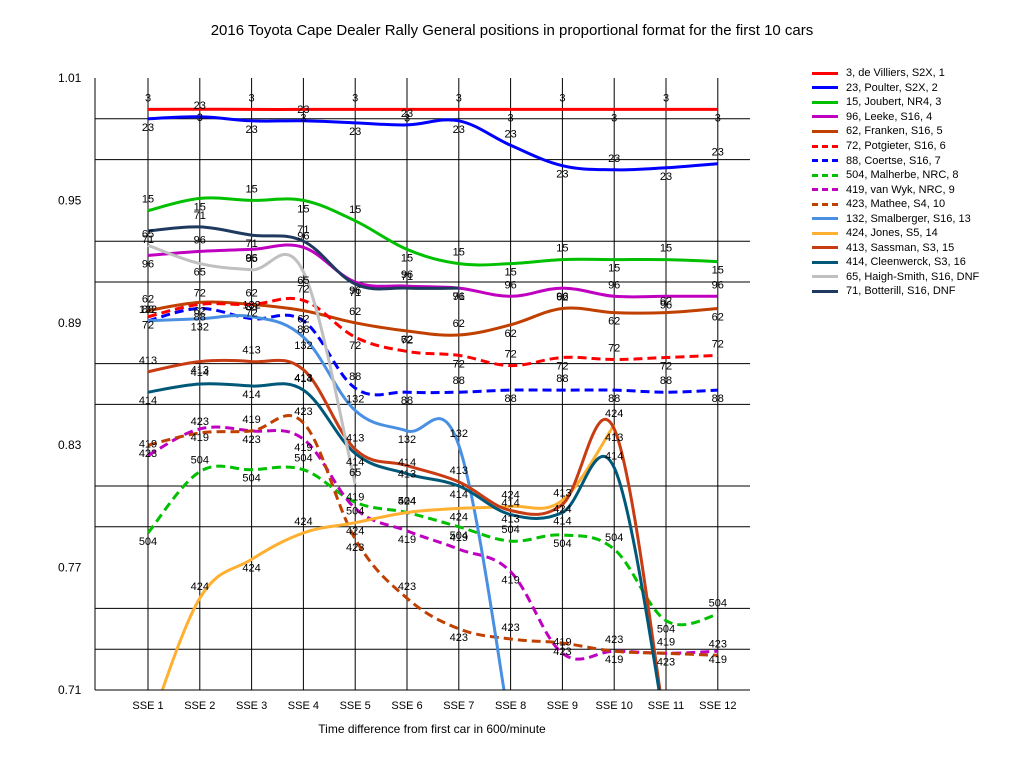 This screenshot has height=768, width=1024. Describe the element at coordinates (914, 277) in the screenshot. I see `legend-item: 65, Haigh-Smith, S16, DNF` at that location.